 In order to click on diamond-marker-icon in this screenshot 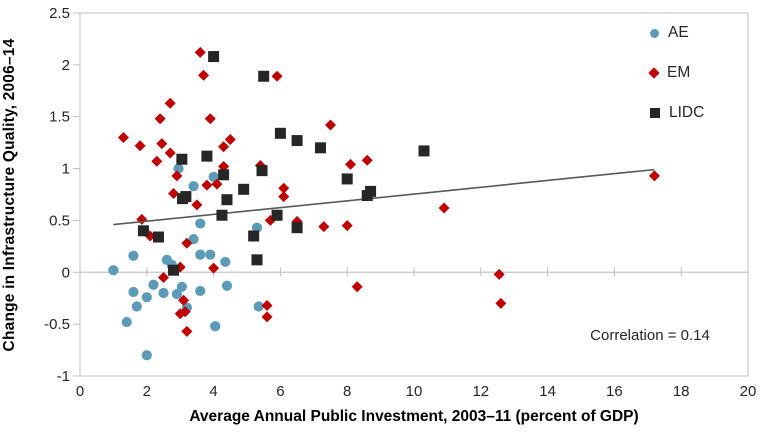, I will do `click(654, 73)`.